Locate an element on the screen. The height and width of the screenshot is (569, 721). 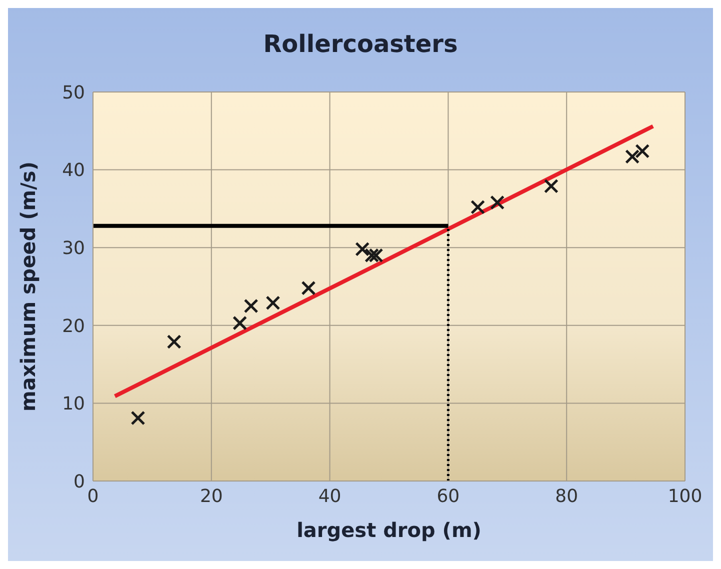
y-tick-label: 10 is located at coordinates (73, 404).